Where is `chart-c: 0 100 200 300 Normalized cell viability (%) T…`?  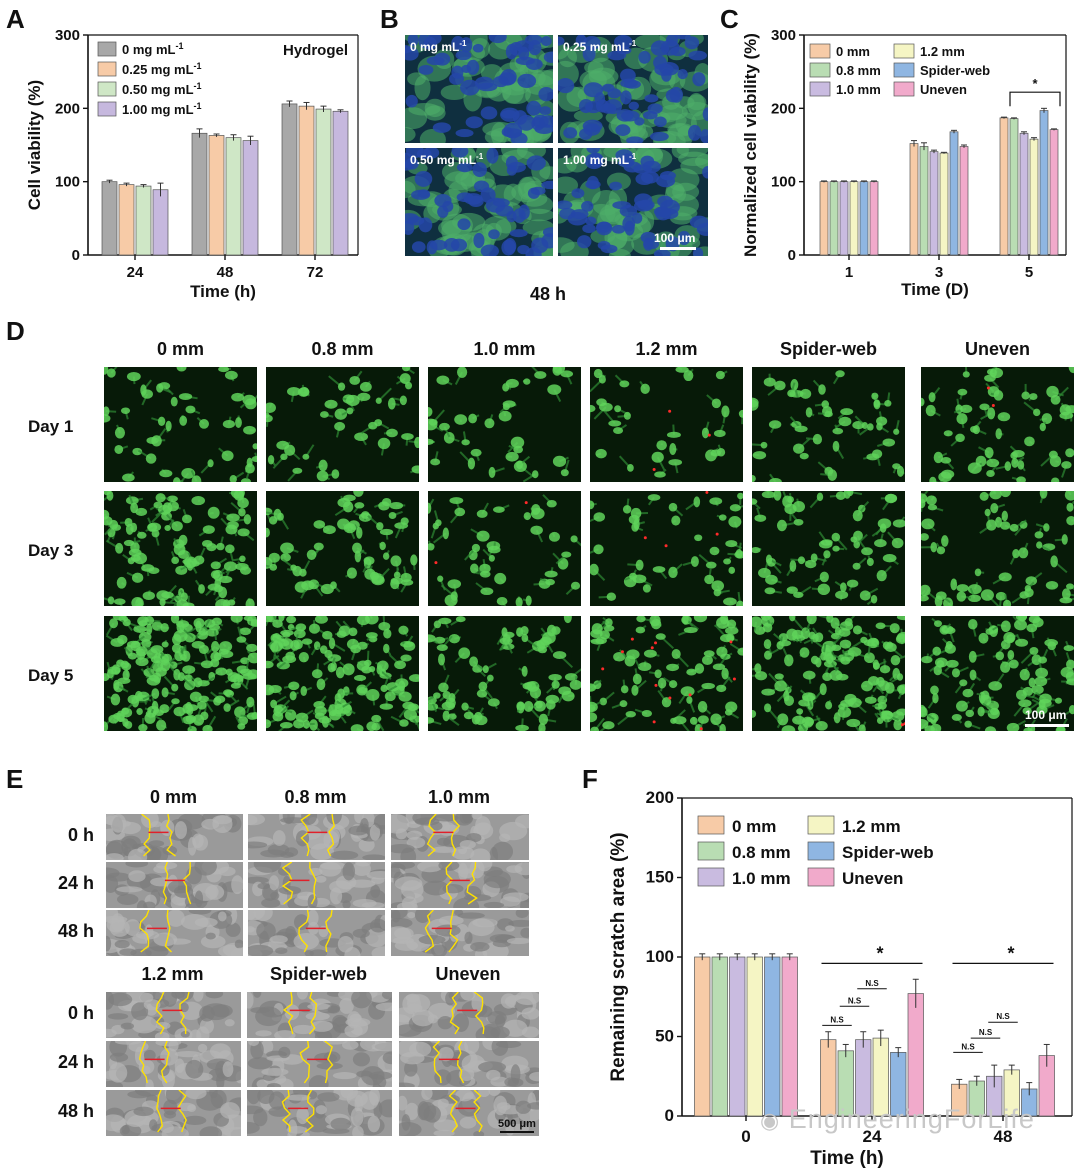 chart-c: 0 100 200 300 Normalized cell viability (%) T… is located at coordinates (904, 163).